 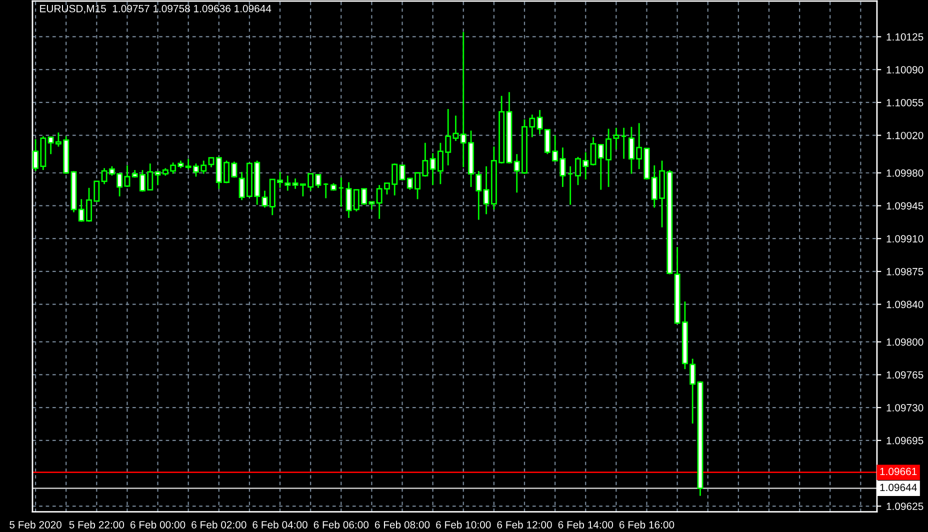 I want to click on x-tick-label: 6 Feb 04:00, so click(x=280, y=524).